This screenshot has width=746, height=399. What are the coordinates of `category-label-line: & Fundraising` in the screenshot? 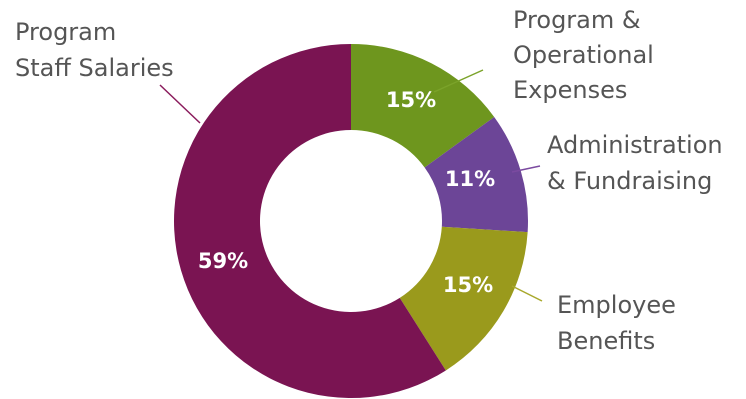 It's located at (629, 181).